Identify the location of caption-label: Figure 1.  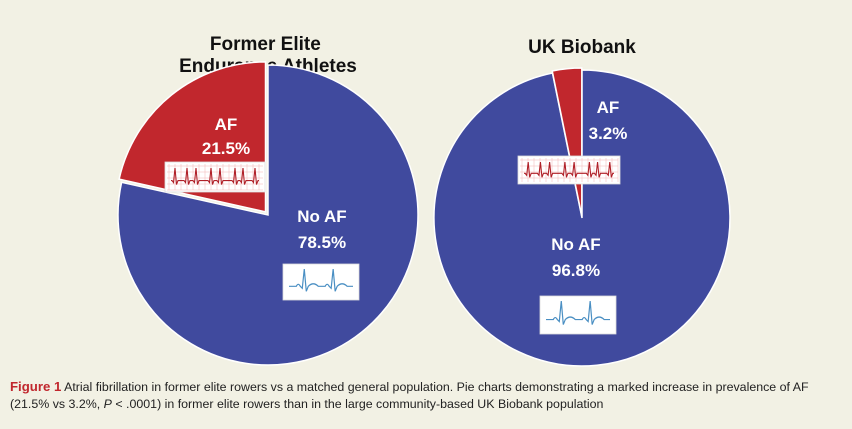
(36, 386).